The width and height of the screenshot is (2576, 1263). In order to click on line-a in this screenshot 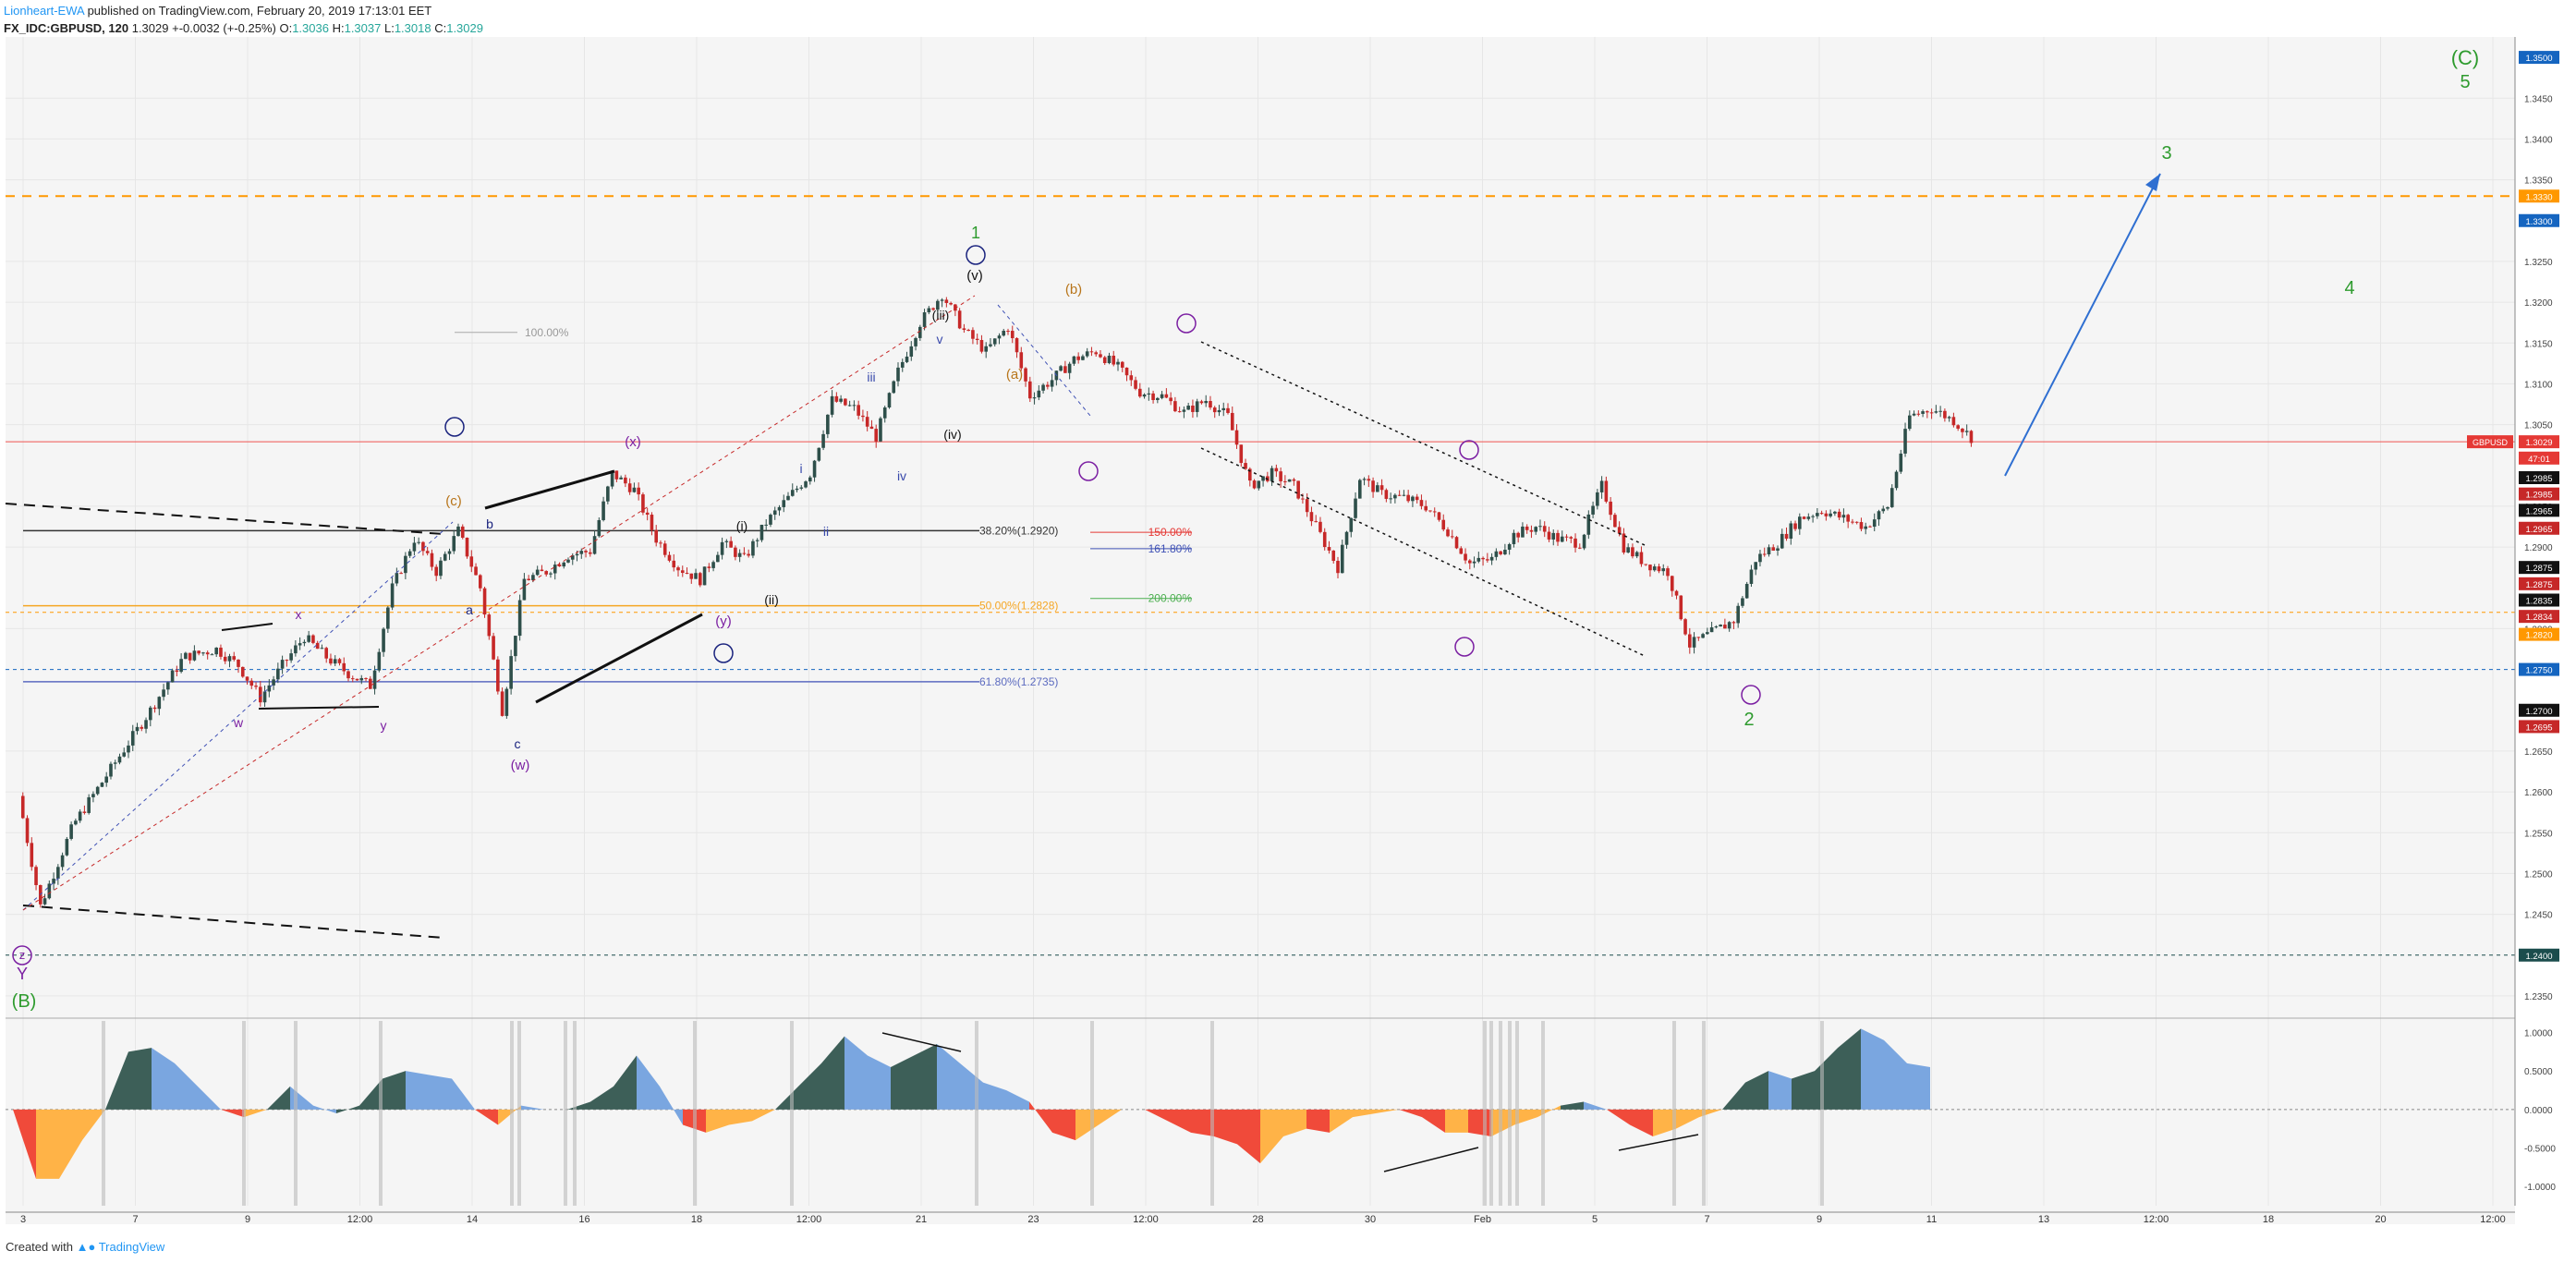, I will do `click(247, 627)`.